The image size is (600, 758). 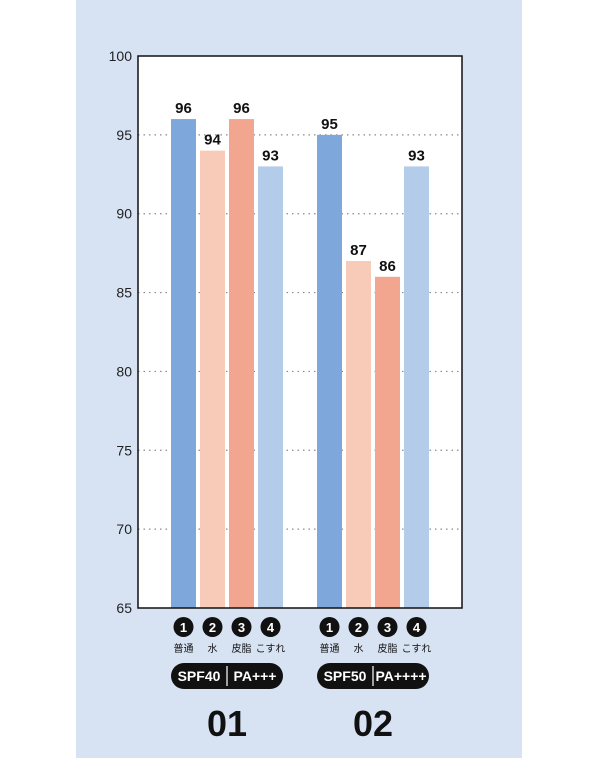 What do you see at coordinates (400, 676) in the screenshot?
I see `pa-label: PA++++` at bounding box center [400, 676].